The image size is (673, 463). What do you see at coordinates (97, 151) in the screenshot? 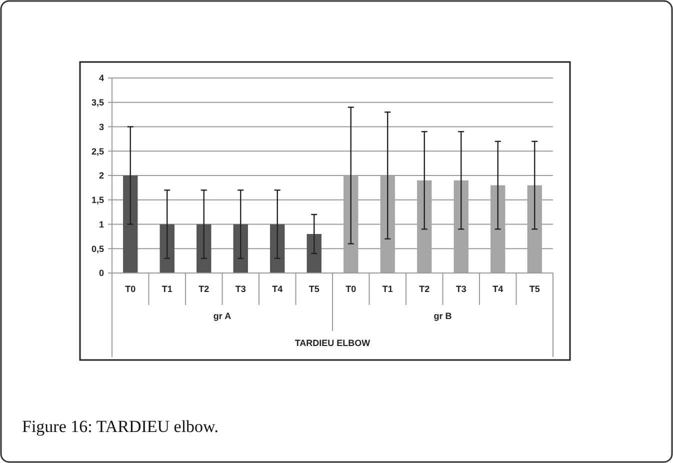
I see `y-tick-label: 2,5` at bounding box center [97, 151].